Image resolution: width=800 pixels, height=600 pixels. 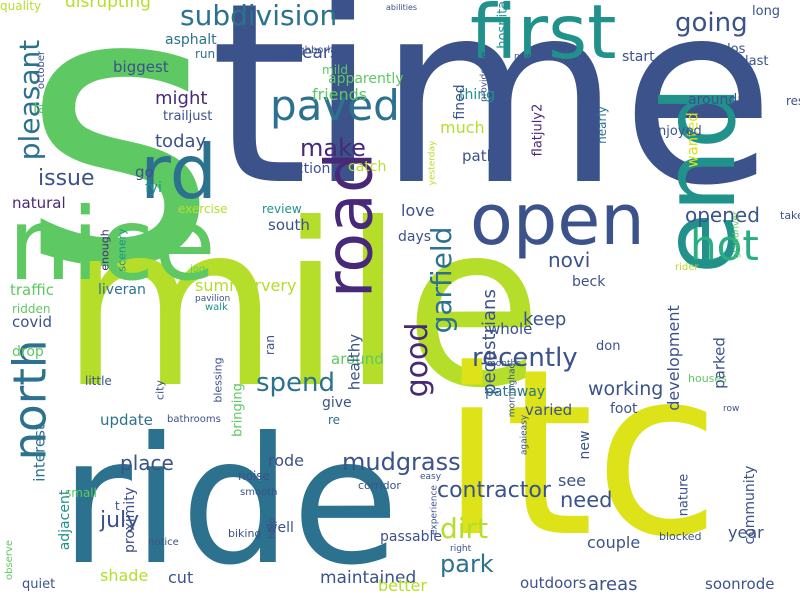 I want to click on word-well: well, so click(x=280, y=528).